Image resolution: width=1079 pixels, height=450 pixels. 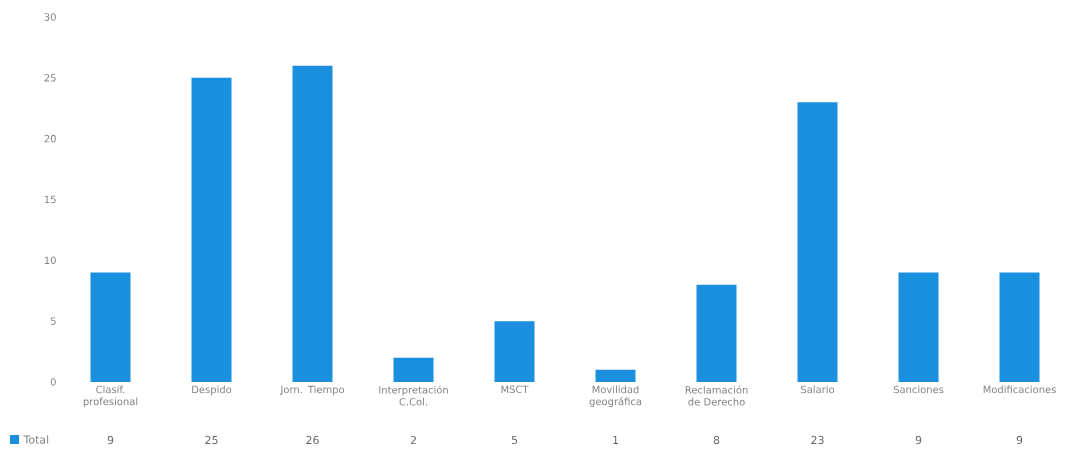 I want to click on x-tick-label: MSCT, so click(x=515, y=389).